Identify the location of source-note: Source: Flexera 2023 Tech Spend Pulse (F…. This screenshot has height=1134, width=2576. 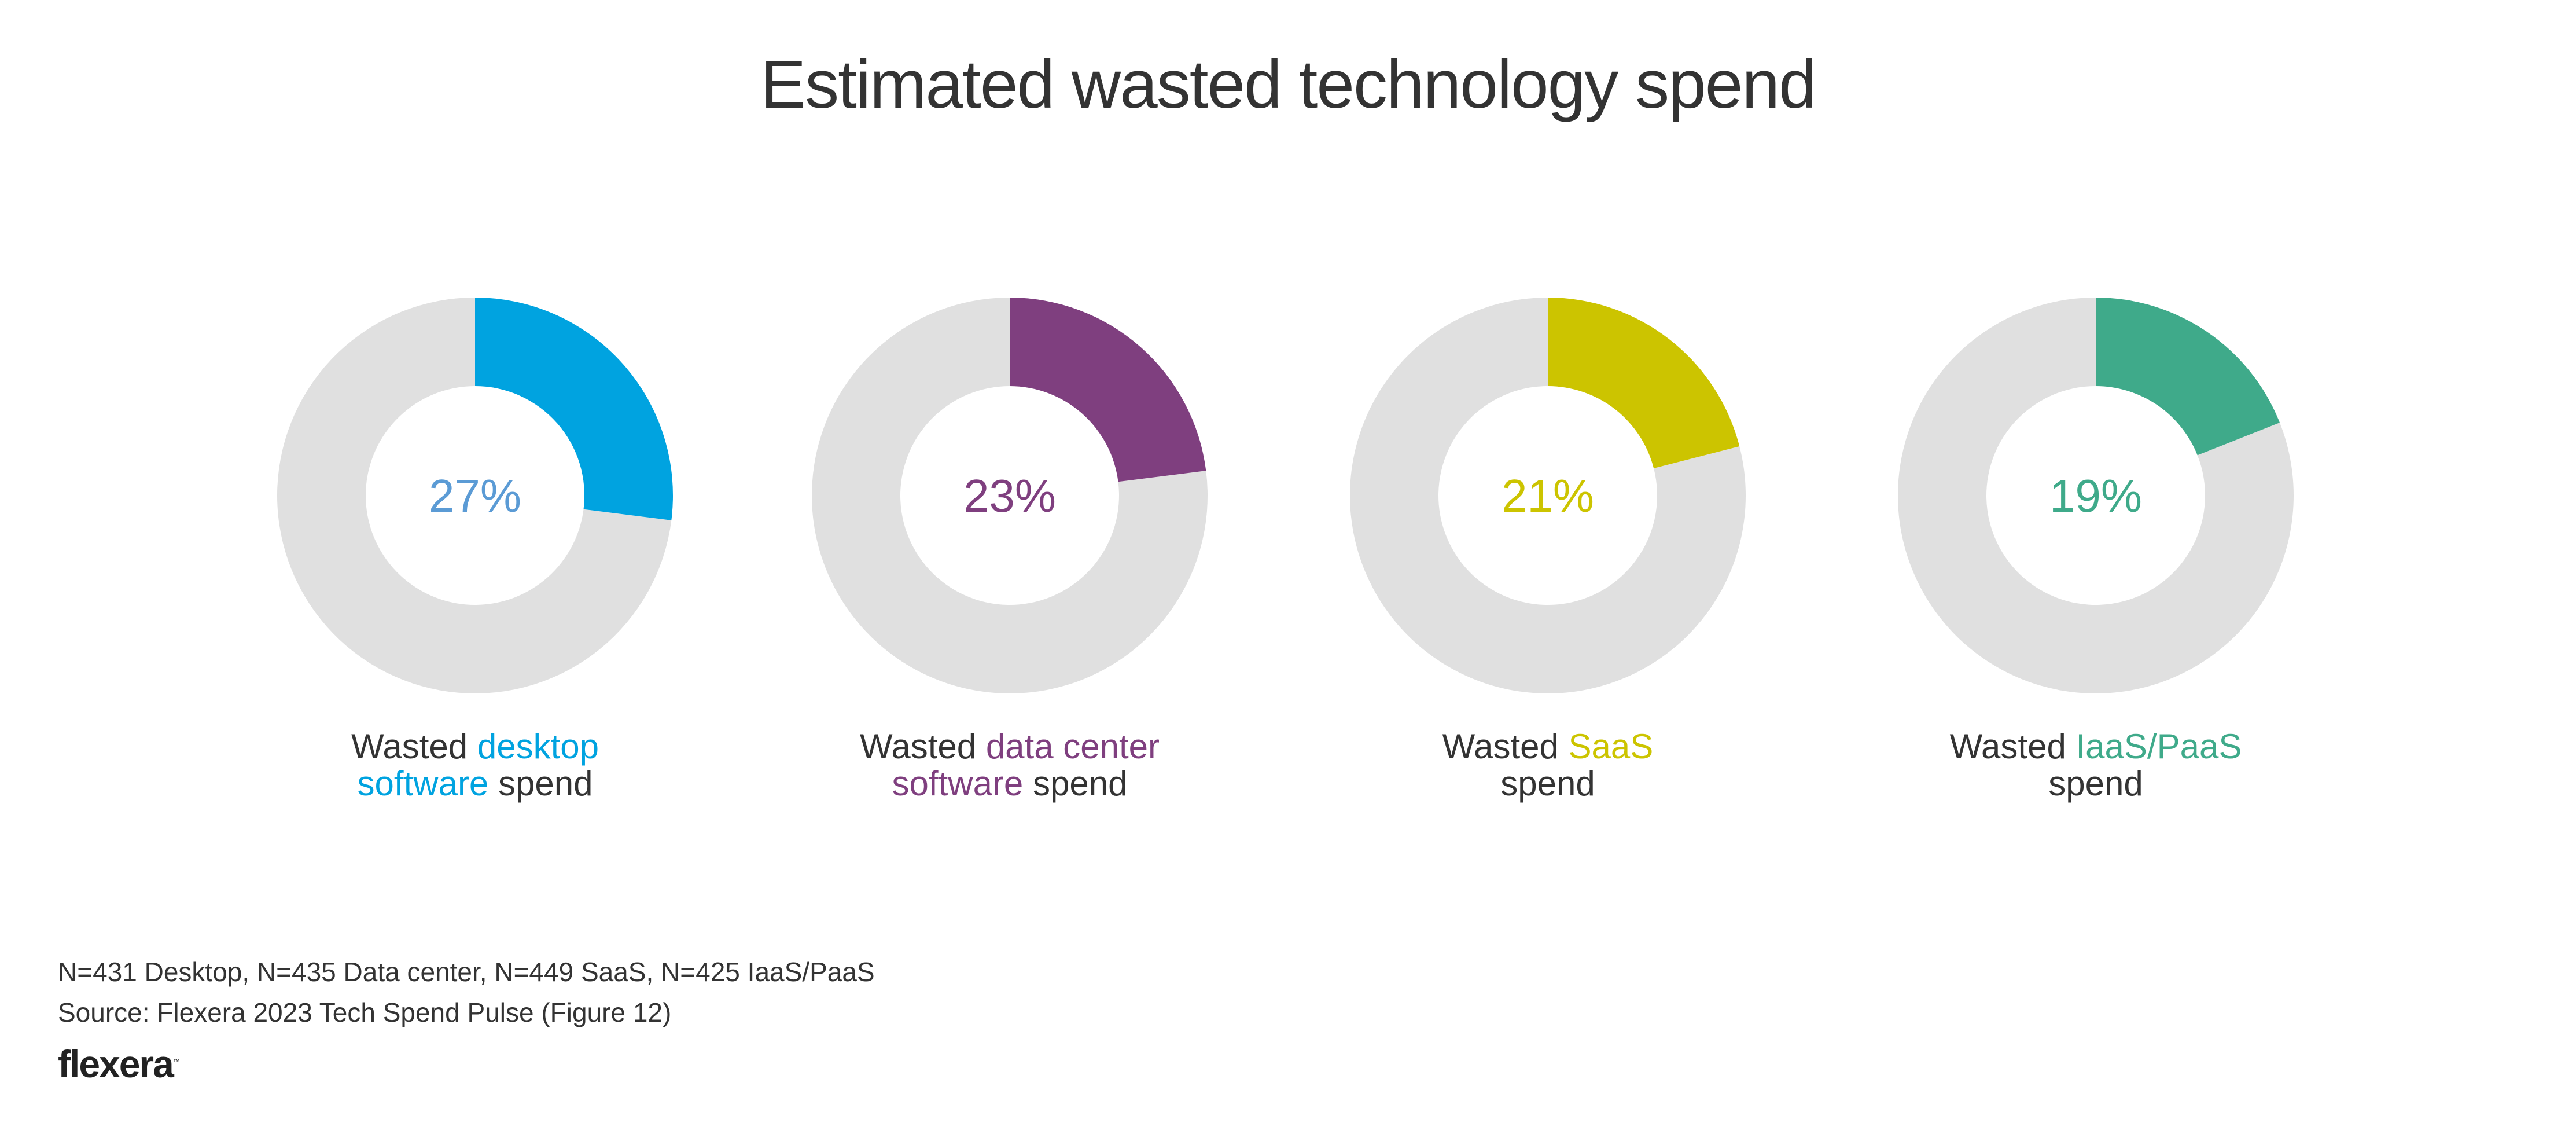
(365, 1012).